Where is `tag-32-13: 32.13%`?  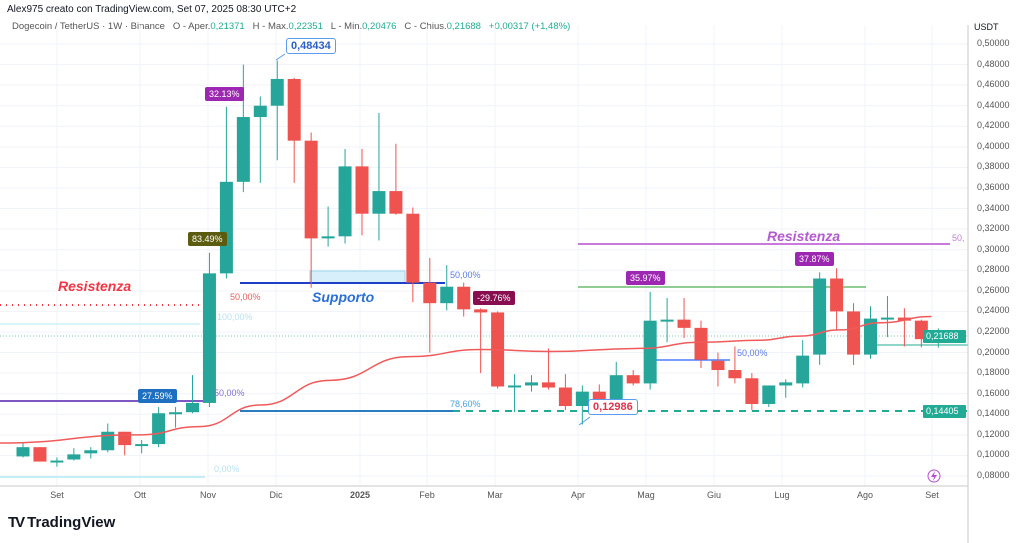 tag-32-13: 32.13% is located at coordinates (224, 94).